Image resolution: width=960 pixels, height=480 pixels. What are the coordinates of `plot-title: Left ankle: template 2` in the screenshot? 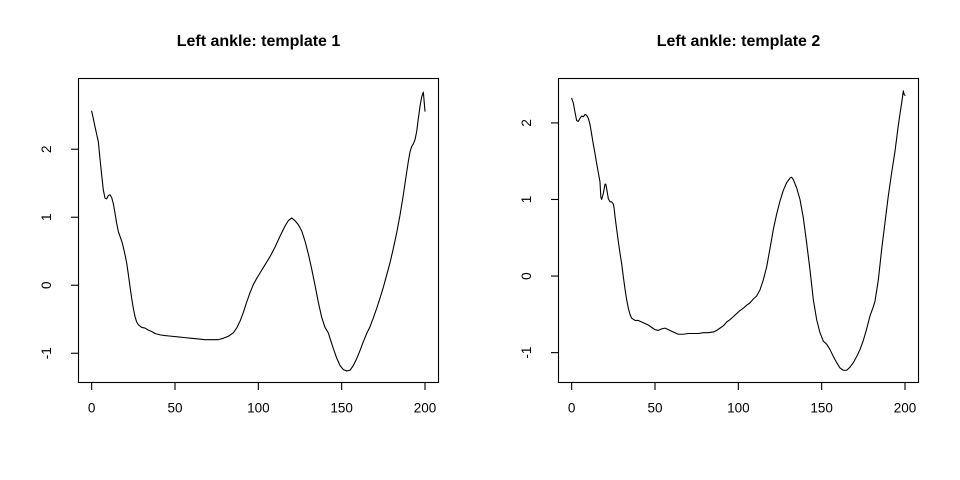 It's located at (739, 41).